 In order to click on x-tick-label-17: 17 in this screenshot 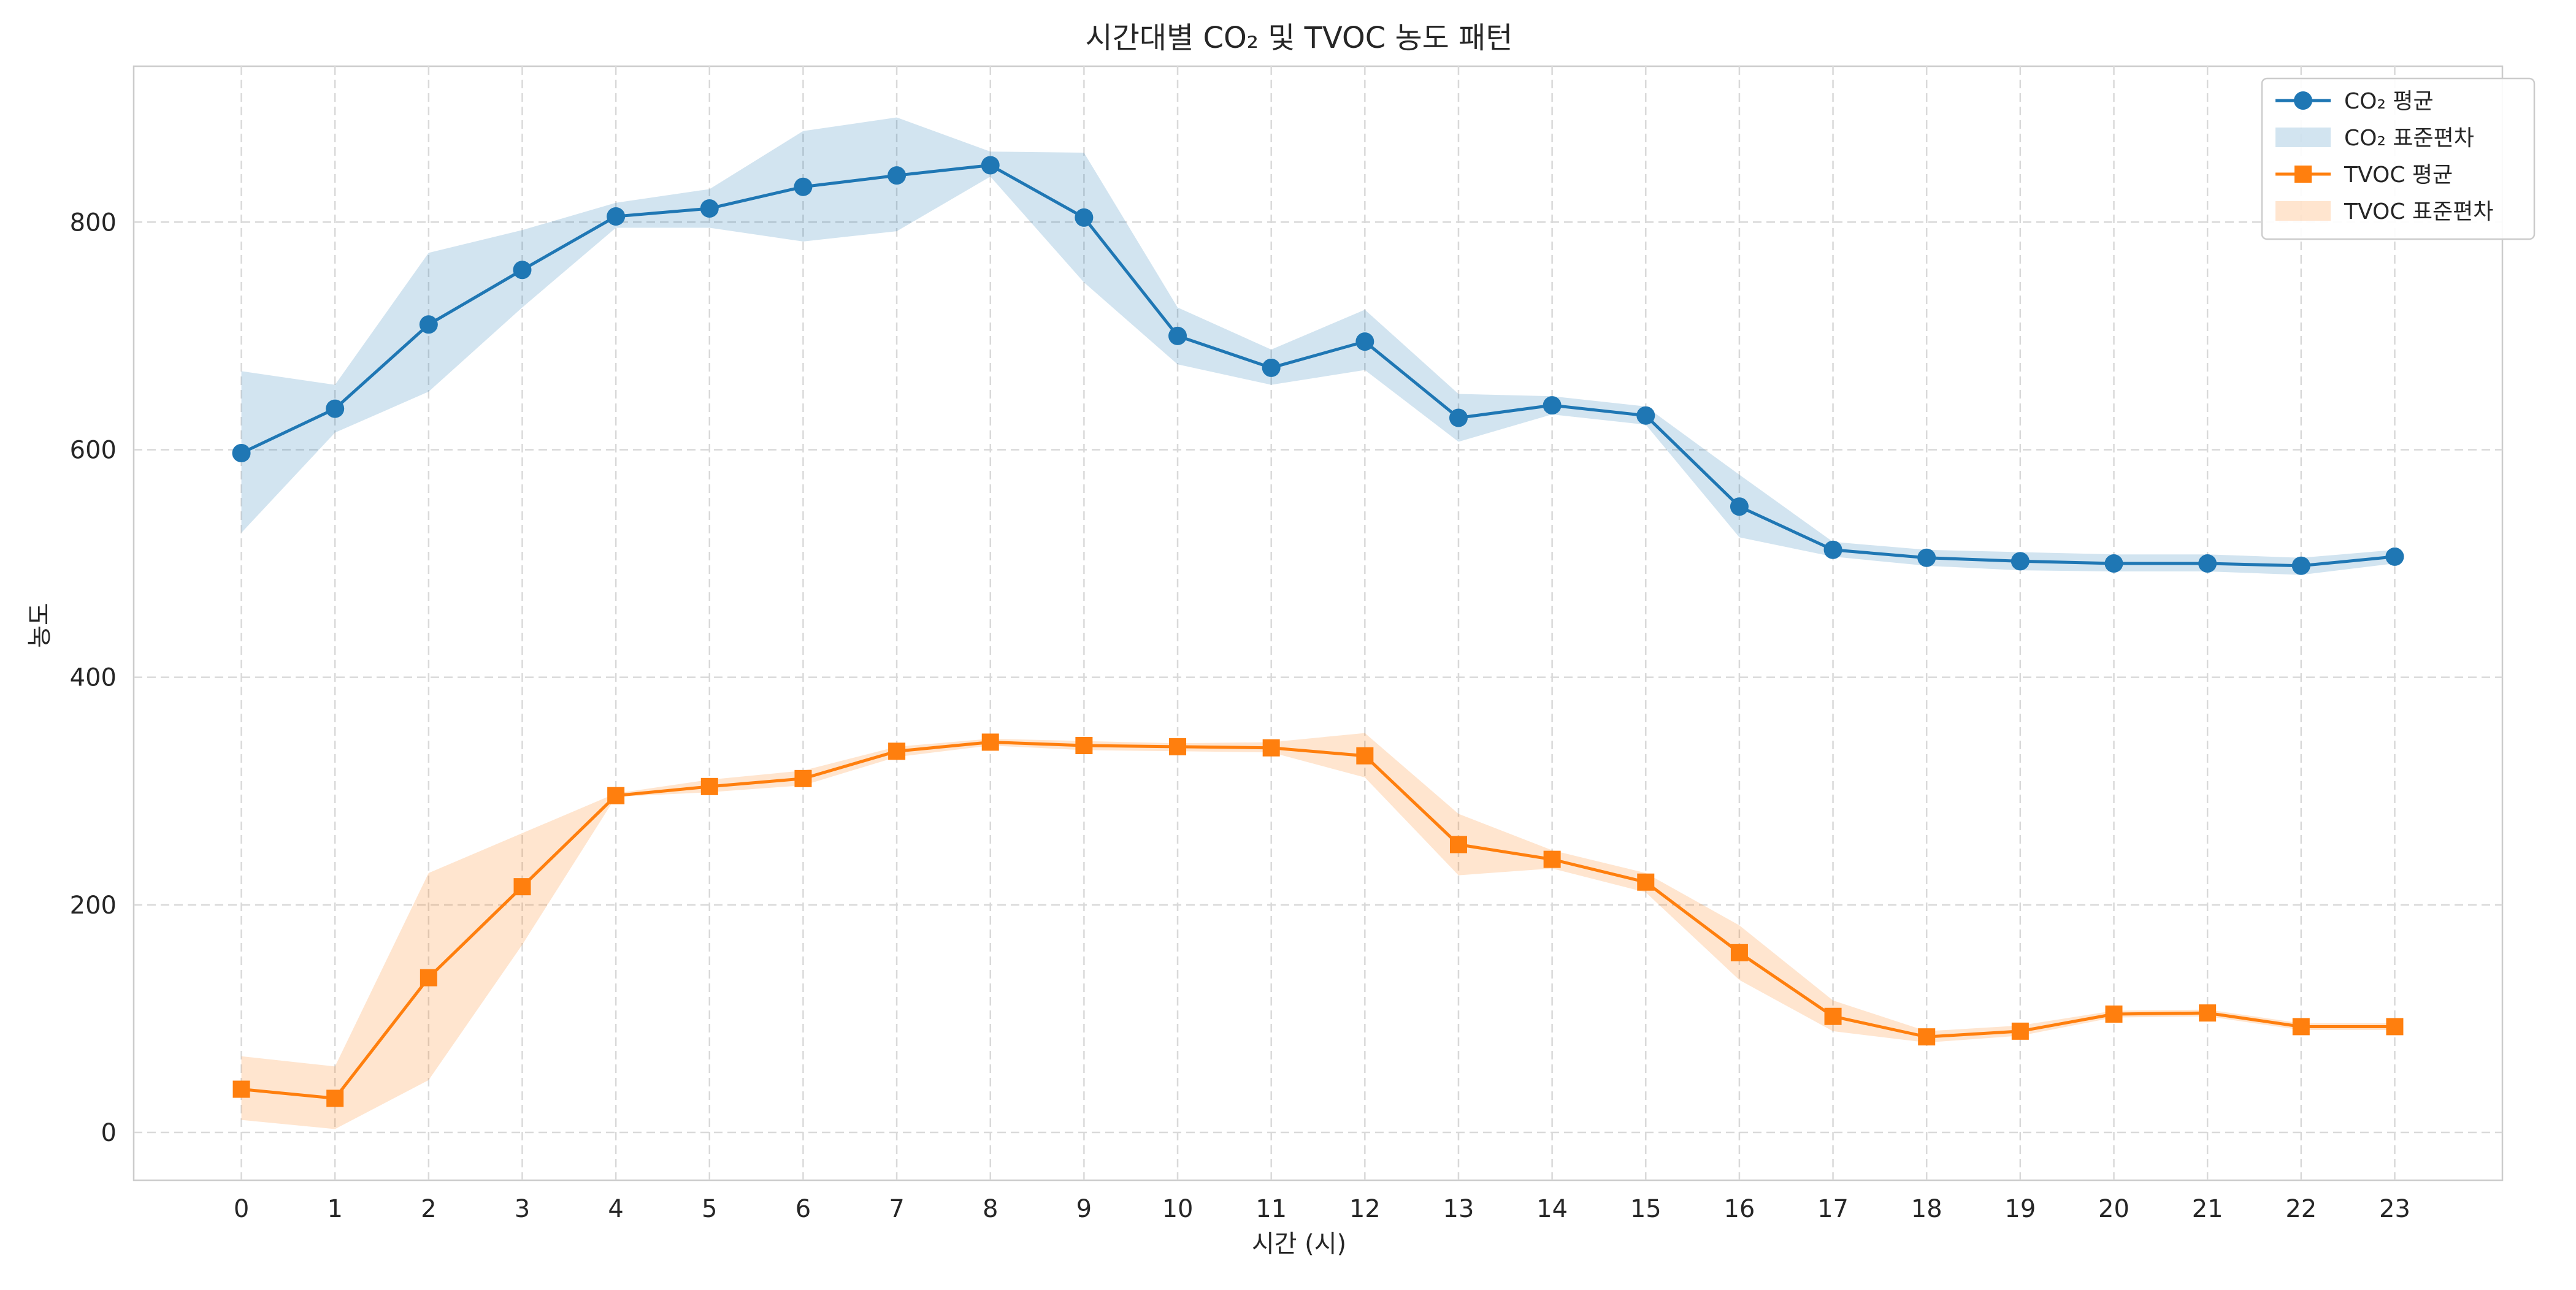, I will do `click(1833, 1209)`.